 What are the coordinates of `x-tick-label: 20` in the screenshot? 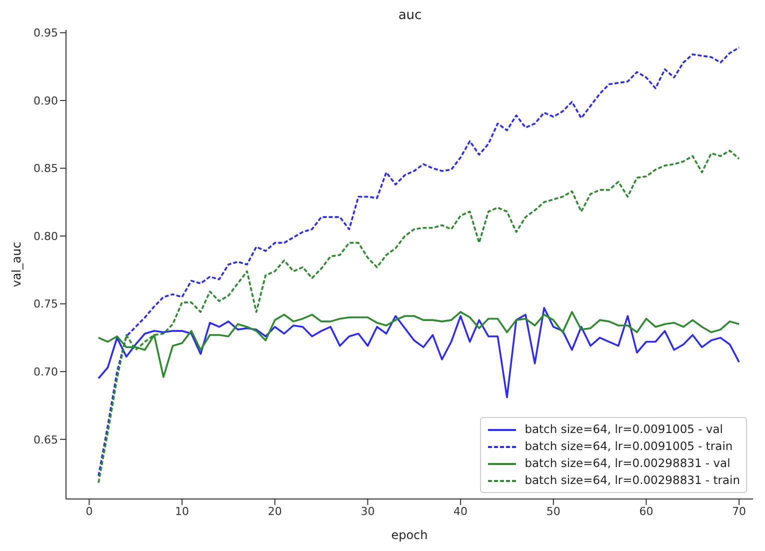 It's located at (275, 511).